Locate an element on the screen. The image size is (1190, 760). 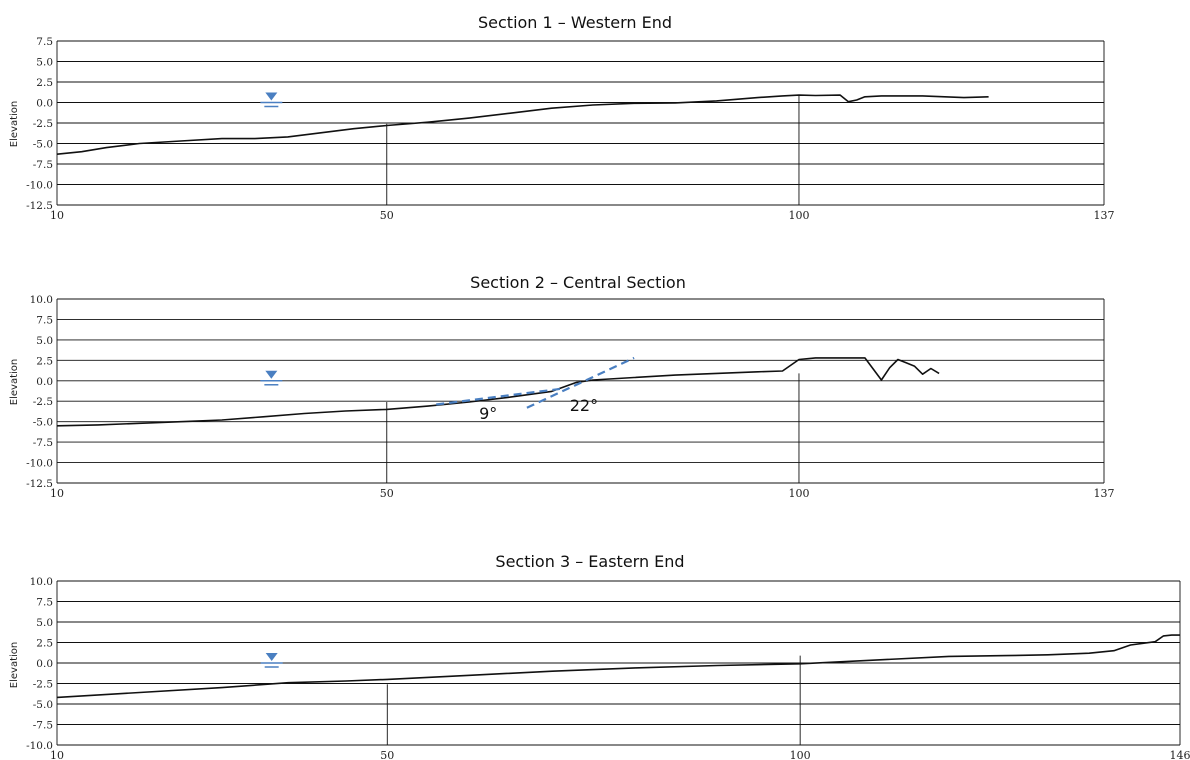
chart-title: Section 2 – Central Section is located at coordinates (578, 282).